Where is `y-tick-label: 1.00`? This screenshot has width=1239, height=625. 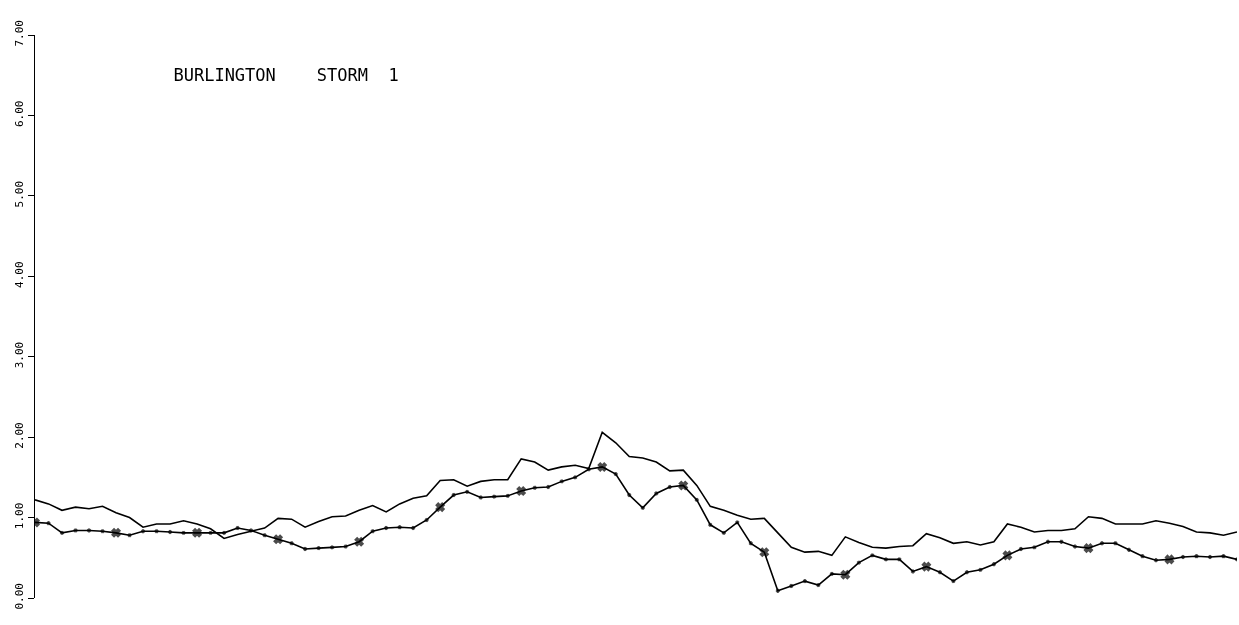
y-tick-label: 1.00 is located at coordinates (20, 516).